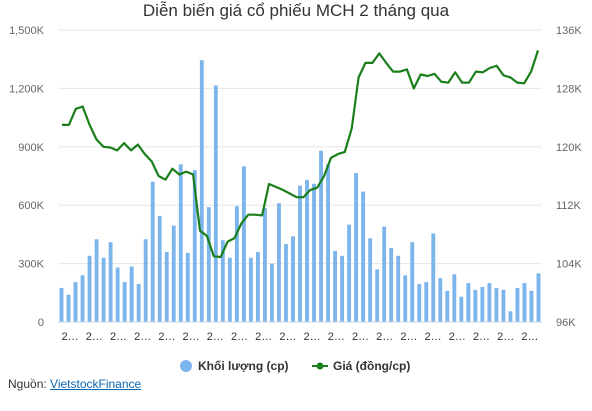 This screenshot has height=411, width=592. What do you see at coordinates (569, 89) in the screenshot?
I see `y-right-tick-label: 128K` at bounding box center [569, 89].